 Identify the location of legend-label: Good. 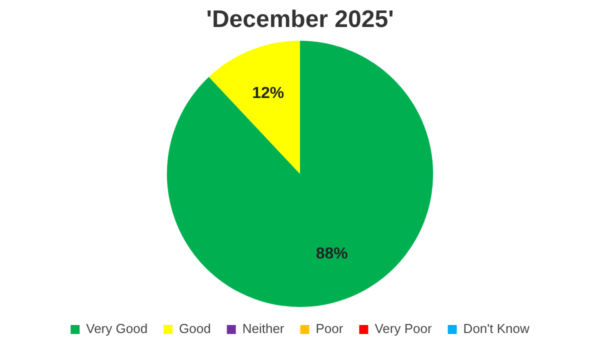
(195, 328).